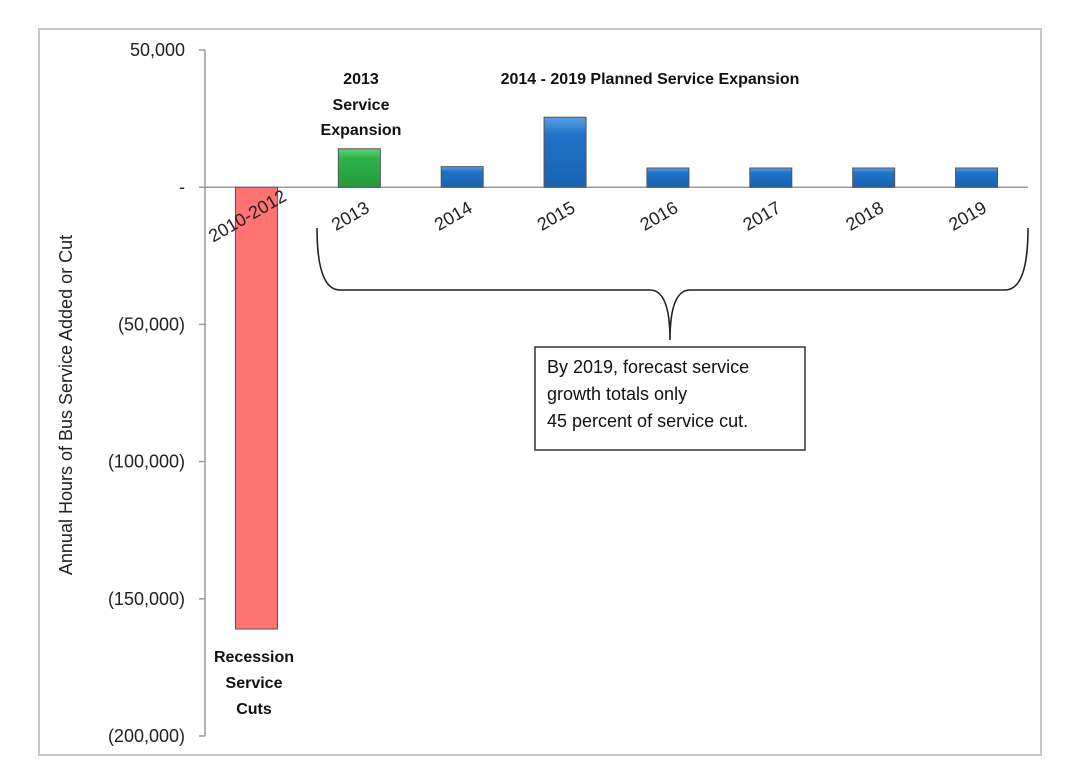 This screenshot has width=1080, height=782. I want to click on x-tick-label: 2015, so click(556, 215).